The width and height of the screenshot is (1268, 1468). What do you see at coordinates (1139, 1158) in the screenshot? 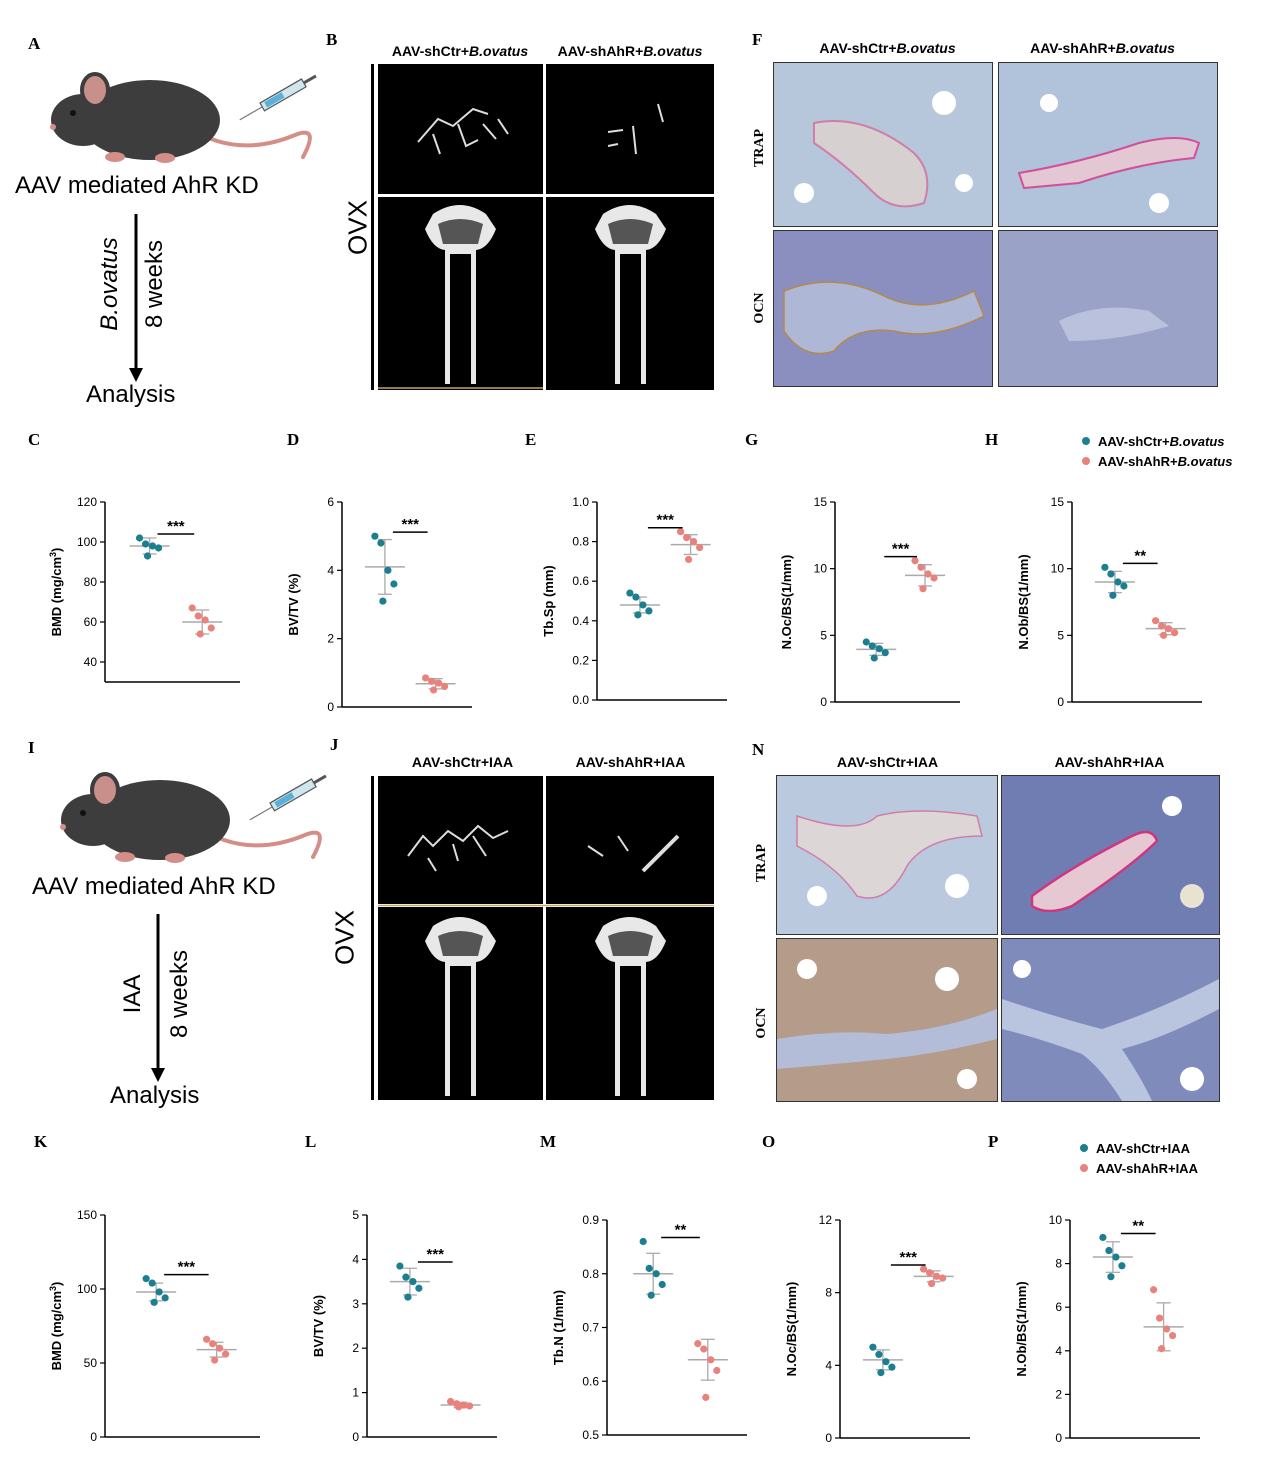
I see `legend-bottom: AAV-shCtr+IAA AAV-shAhR+IAA` at bounding box center [1139, 1158].